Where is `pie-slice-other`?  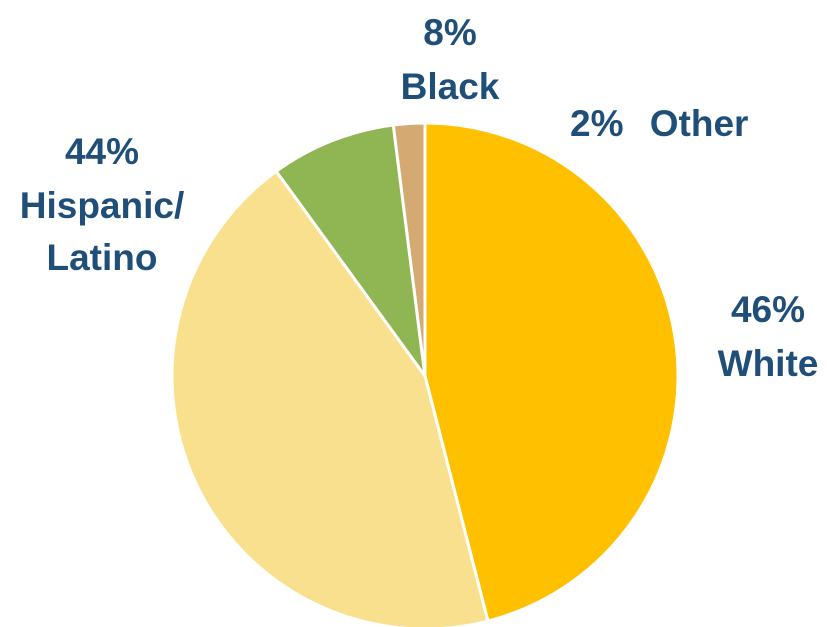
pie-slice-other is located at coordinates (409, 249).